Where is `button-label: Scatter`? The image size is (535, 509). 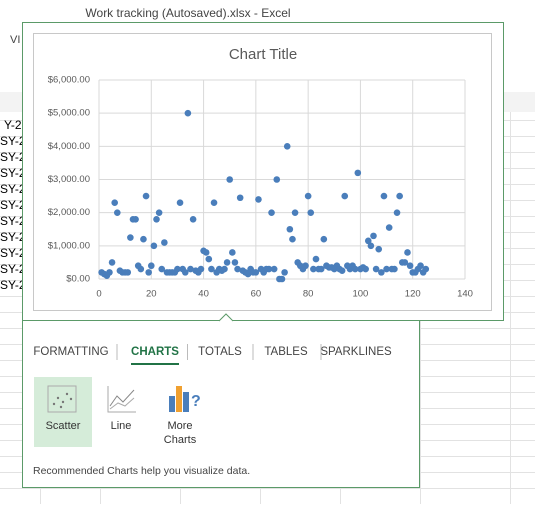 button-label: Scatter is located at coordinates (63, 426).